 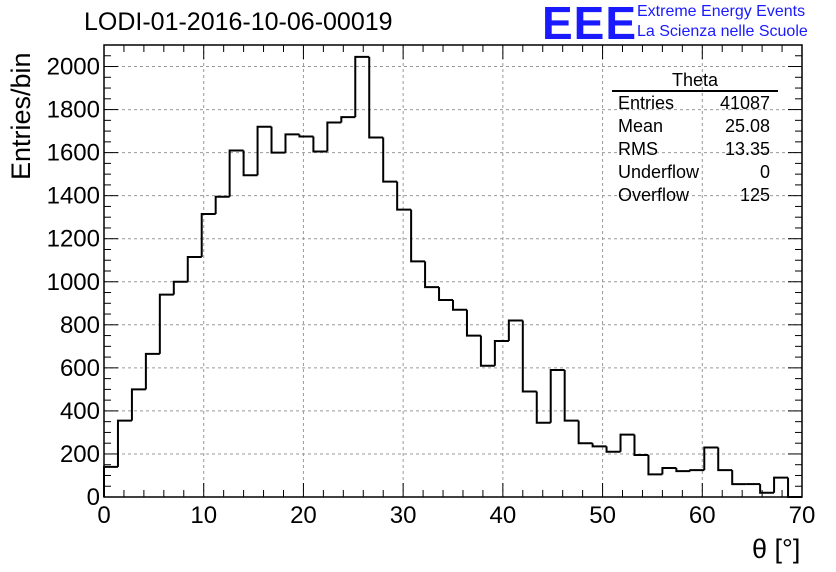 What do you see at coordinates (641, 126) in the screenshot?
I see `stats-label: Mean` at bounding box center [641, 126].